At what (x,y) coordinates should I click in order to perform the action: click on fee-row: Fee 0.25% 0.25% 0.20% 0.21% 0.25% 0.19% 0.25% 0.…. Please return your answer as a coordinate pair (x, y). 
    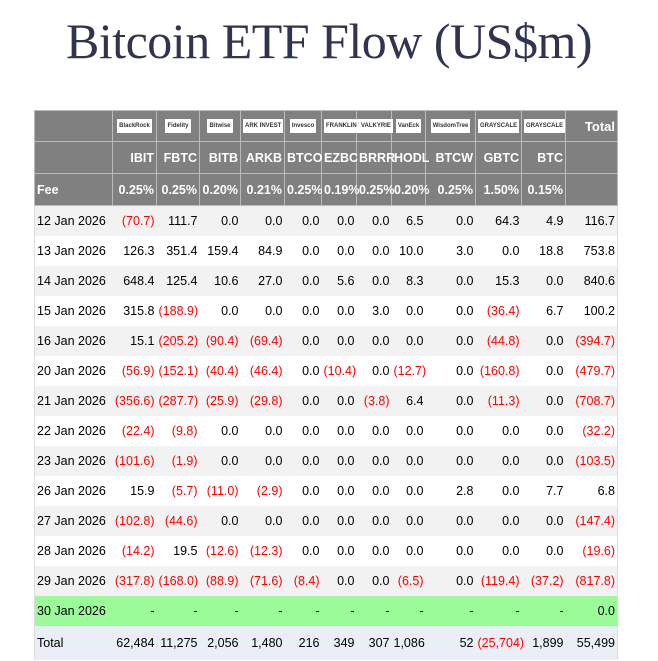
    Looking at the image, I should click on (326, 189).